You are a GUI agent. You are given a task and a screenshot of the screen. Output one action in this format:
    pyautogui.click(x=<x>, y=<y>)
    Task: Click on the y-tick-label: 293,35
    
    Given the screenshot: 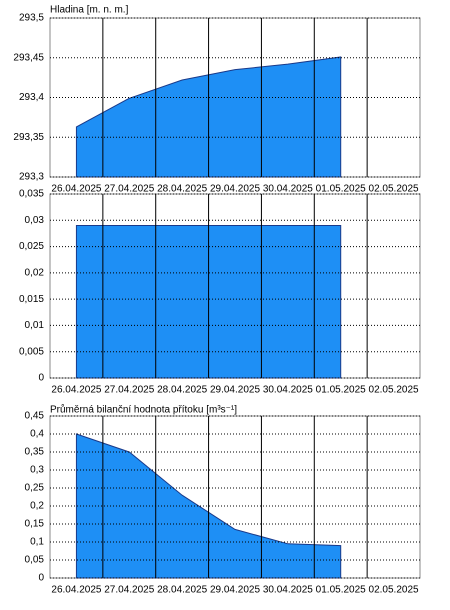 What is the action you would take?
    pyautogui.click(x=28, y=137)
    